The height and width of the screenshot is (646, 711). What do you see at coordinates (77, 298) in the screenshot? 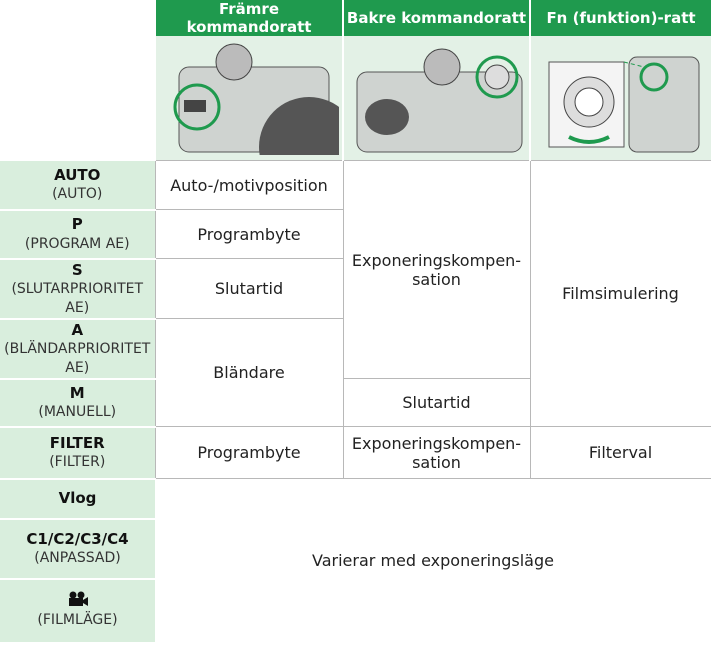
I see `mode-label: (SLUTARPRIORITET AE)` at bounding box center [77, 298].